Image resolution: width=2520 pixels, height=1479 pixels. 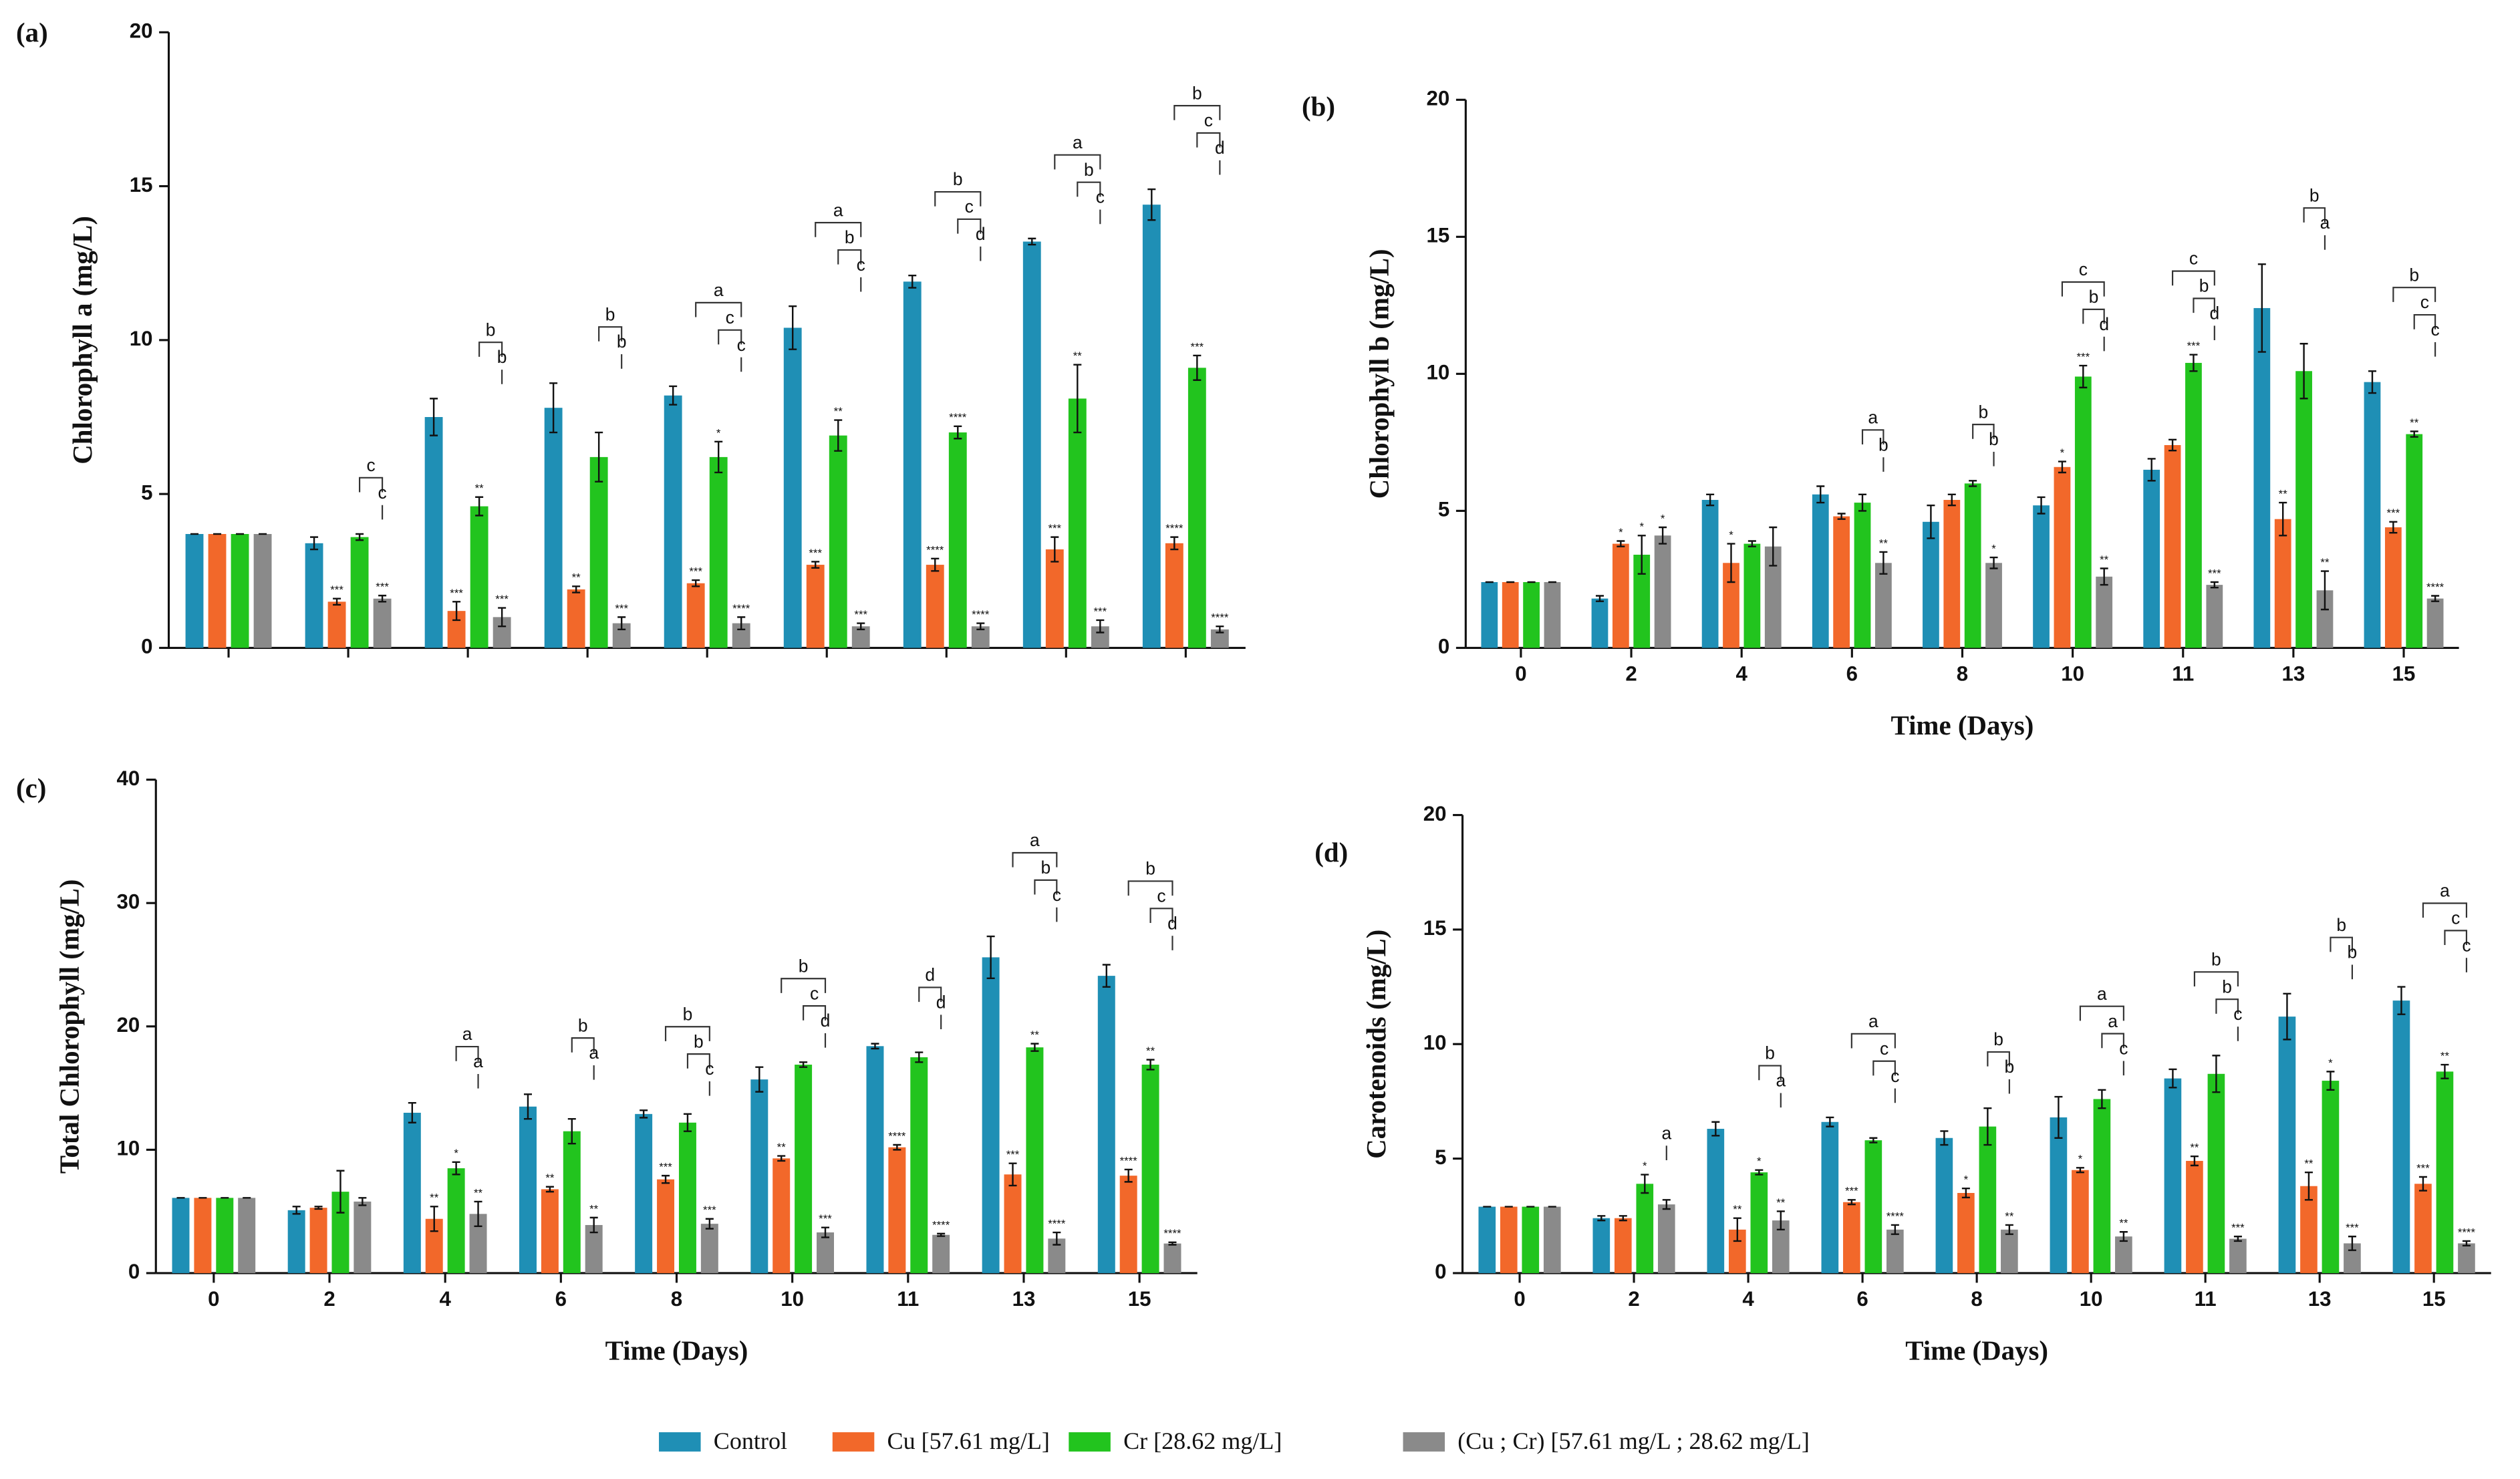 What do you see at coordinates (2183, 674) in the screenshot?
I see `x-tick-label: 11` at bounding box center [2183, 674].